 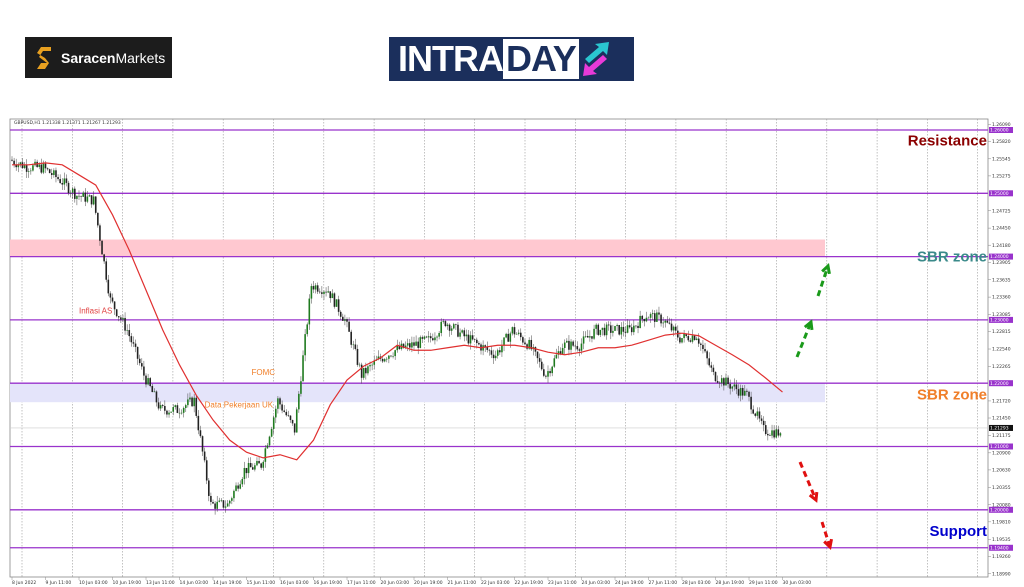 What do you see at coordinates (999, 384) in the screenshot?
I see `level-price-label: 1.22000` at bounding box center [999, 384].